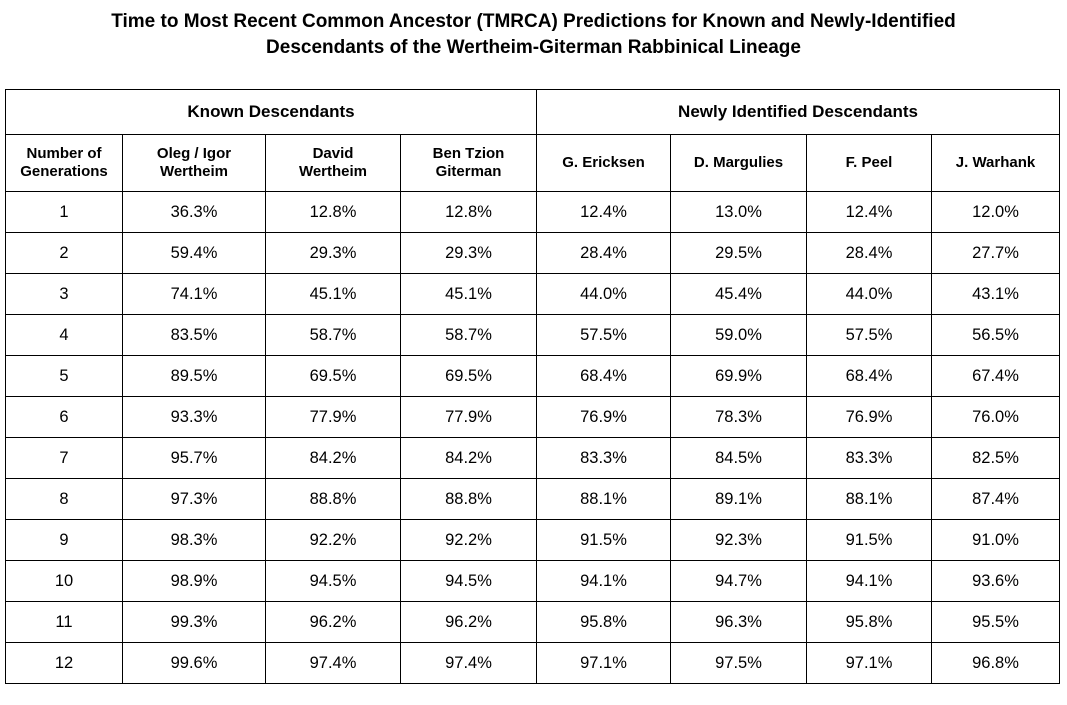 The height and width of the screenshot is (705, 1067). I want to click on percentage-cell: 76.0%, so click(996, 417).